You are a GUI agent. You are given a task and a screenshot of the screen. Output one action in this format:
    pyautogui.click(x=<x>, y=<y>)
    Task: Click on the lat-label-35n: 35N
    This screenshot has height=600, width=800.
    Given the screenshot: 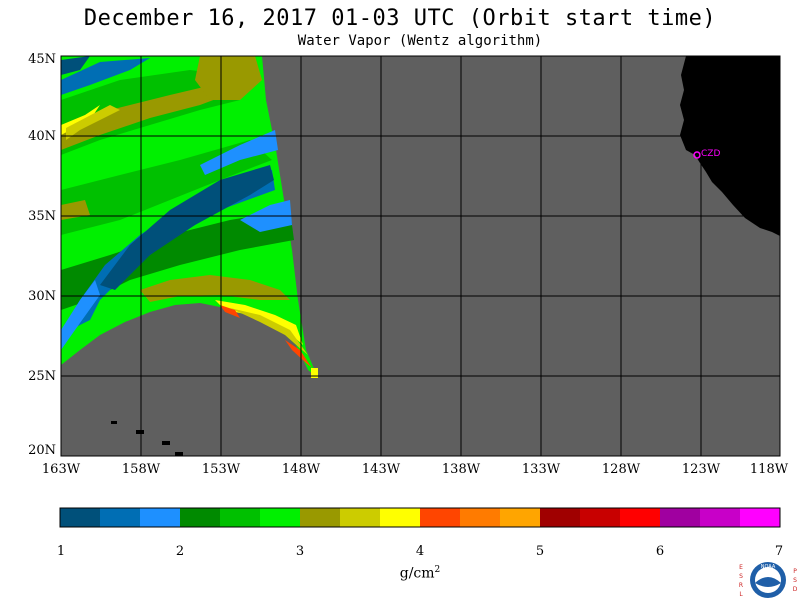 What is the action you would take?
    pyautogui.click(x=42, y=216)
    